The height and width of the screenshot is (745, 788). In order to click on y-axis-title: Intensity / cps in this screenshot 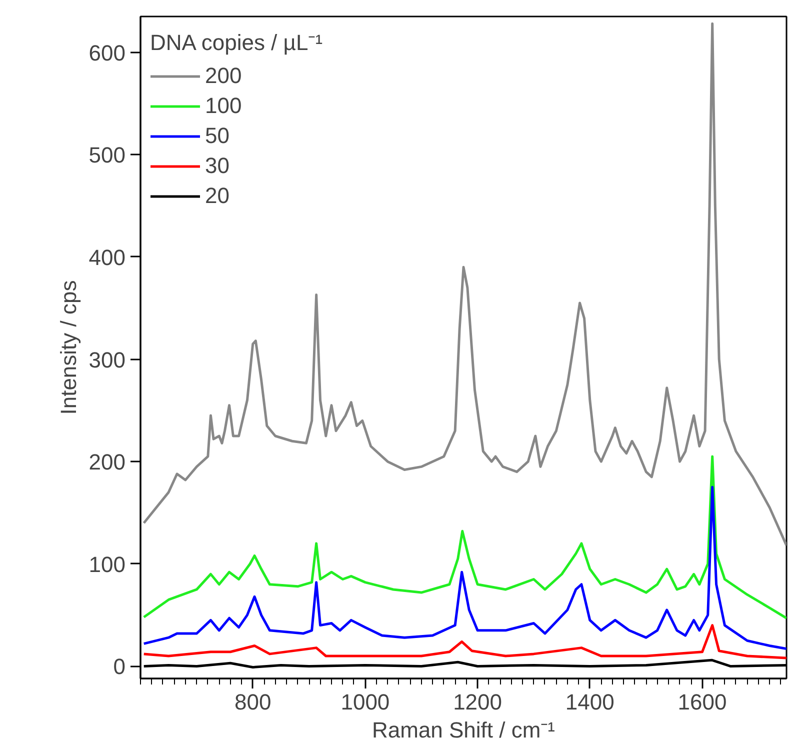, I will do `click(68, 347)`.